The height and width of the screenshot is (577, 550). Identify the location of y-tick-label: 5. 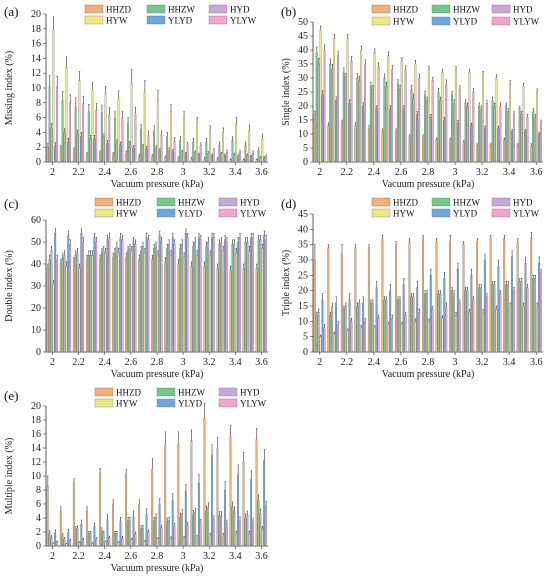
(305, 148).